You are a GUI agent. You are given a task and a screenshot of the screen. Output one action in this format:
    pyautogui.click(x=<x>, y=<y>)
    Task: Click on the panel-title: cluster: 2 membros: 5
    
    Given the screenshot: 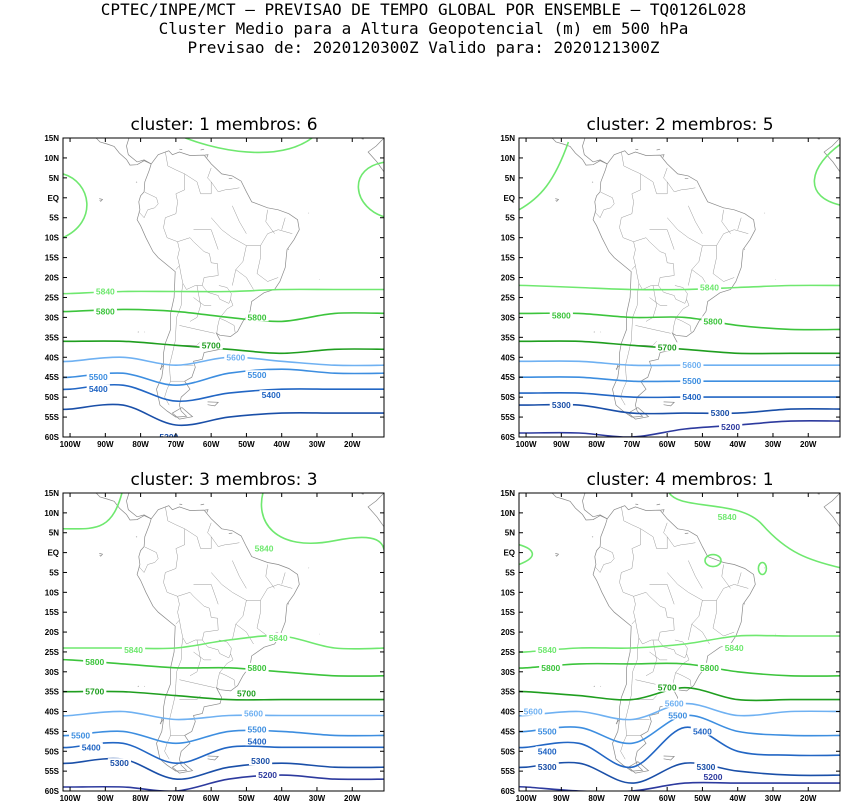 What is the action you would take?
    pyautogui.click(x=679, y=125)
    